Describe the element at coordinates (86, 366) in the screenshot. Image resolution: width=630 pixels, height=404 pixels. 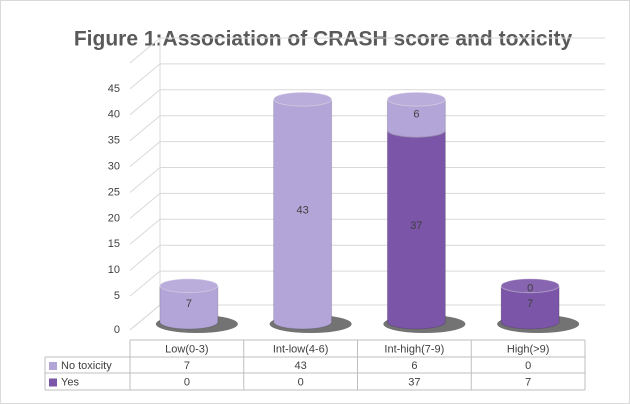
I see `legend-label: No toxicity` at that location.